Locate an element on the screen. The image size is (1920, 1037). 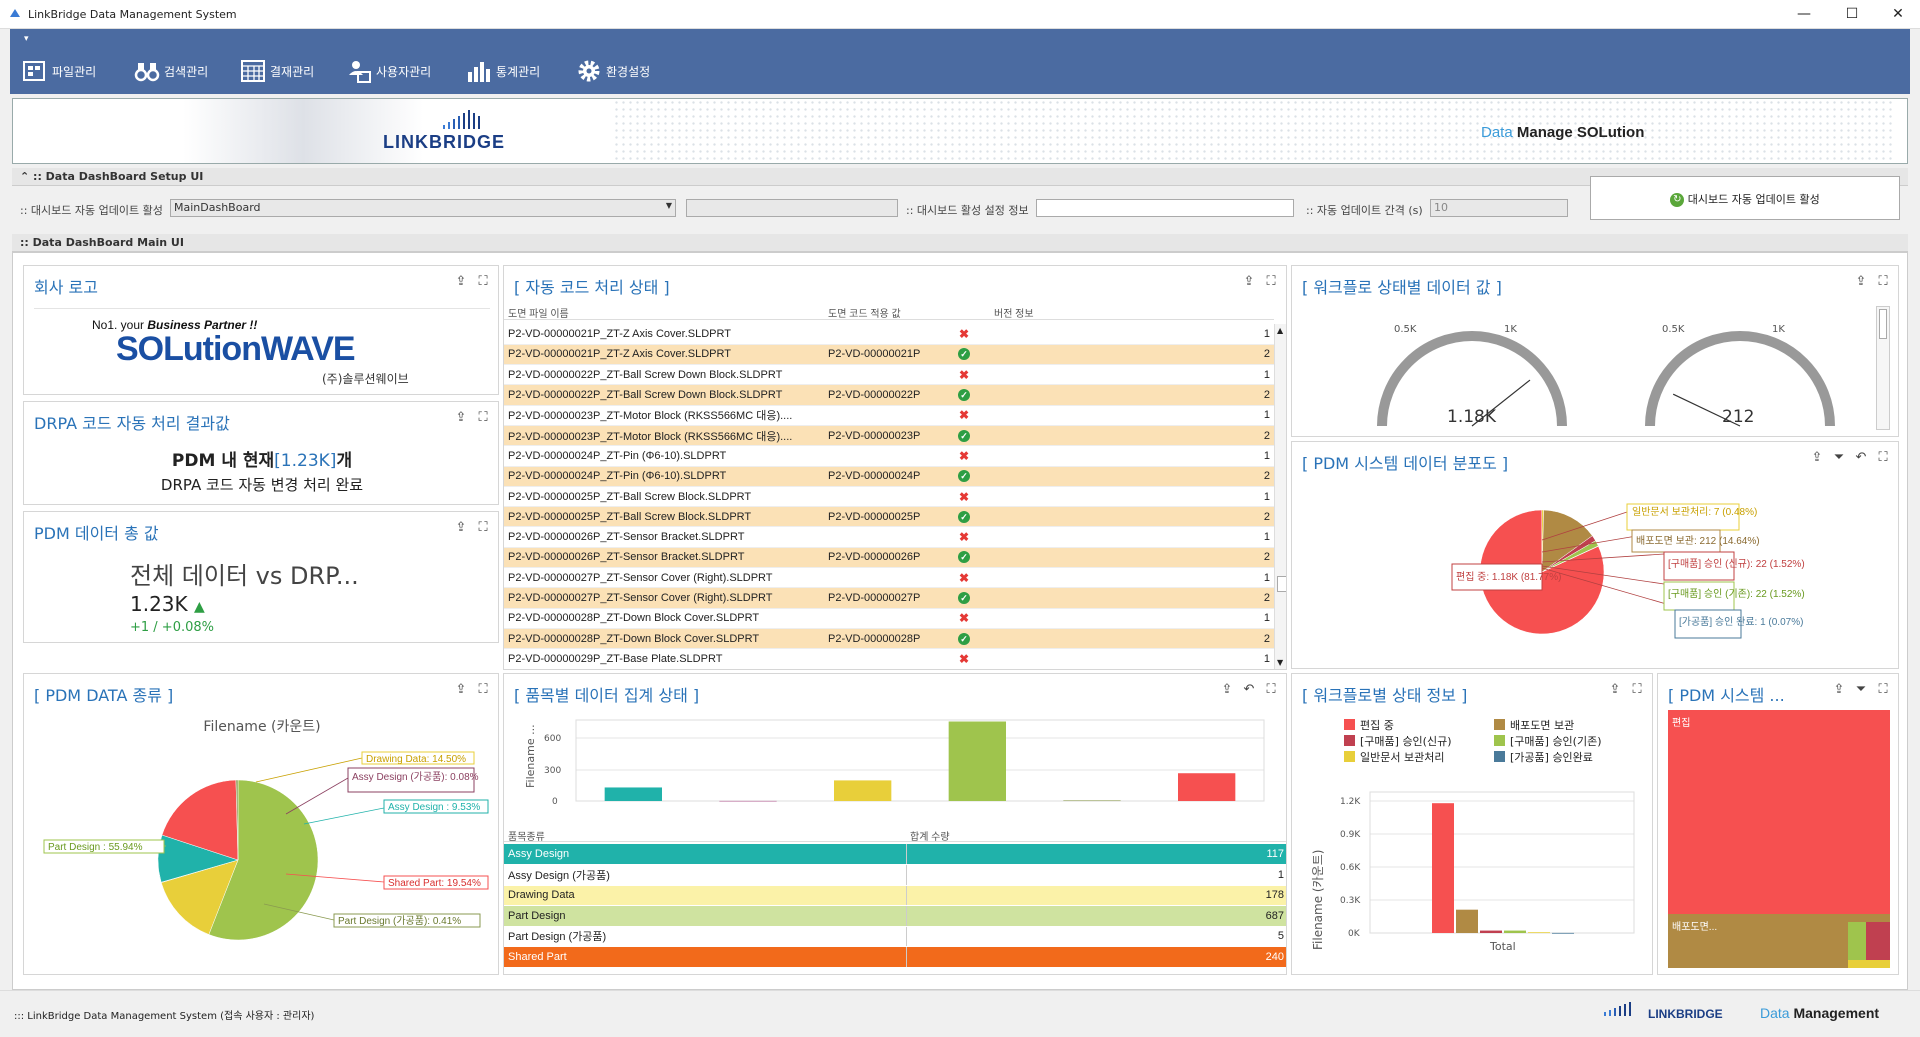
col-header-code: 도면 코드 적용 값 is located at coordinates (864, 314).